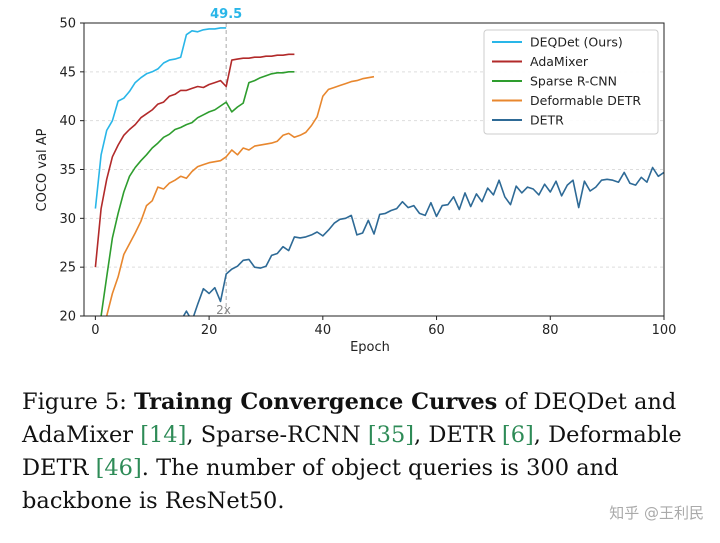 The height and width of the screenshot is (543, 720). What do you see at coordinates (576, 42) in the screenshot?
I see `legend-label-deqdet-ours: DEQDet (Ours)` at bounding box center [576, 42].